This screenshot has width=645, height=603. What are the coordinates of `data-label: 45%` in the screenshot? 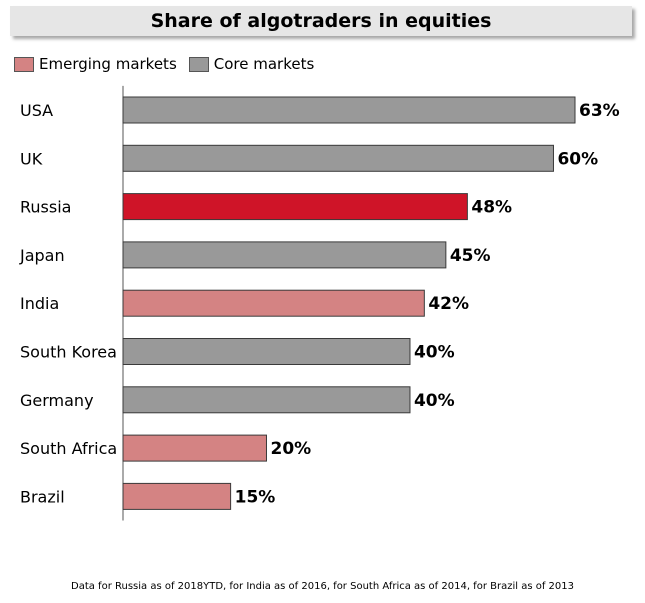 It's located at (470, 256).